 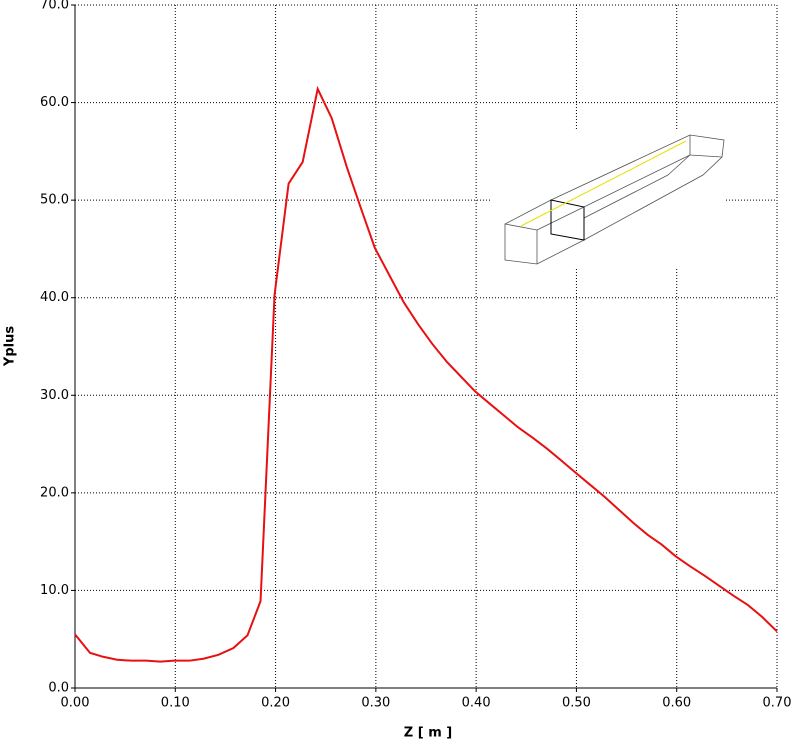 I want to click on y-tick-label: 40.0, so click(x=54, y=297).